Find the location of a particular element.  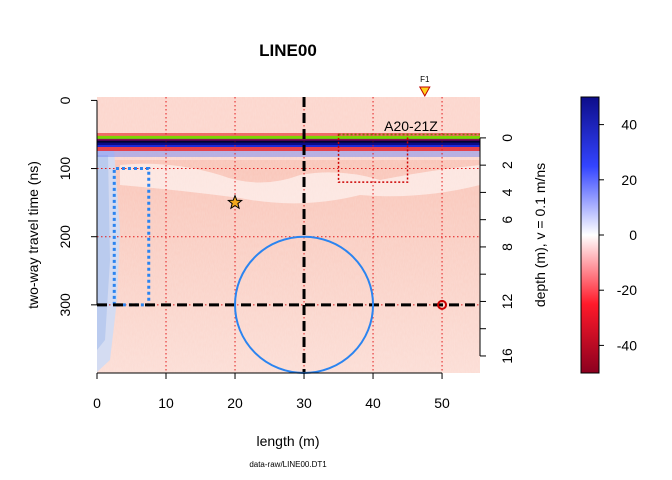

chart-title: LINE00 is located at coordinates (288, 50).